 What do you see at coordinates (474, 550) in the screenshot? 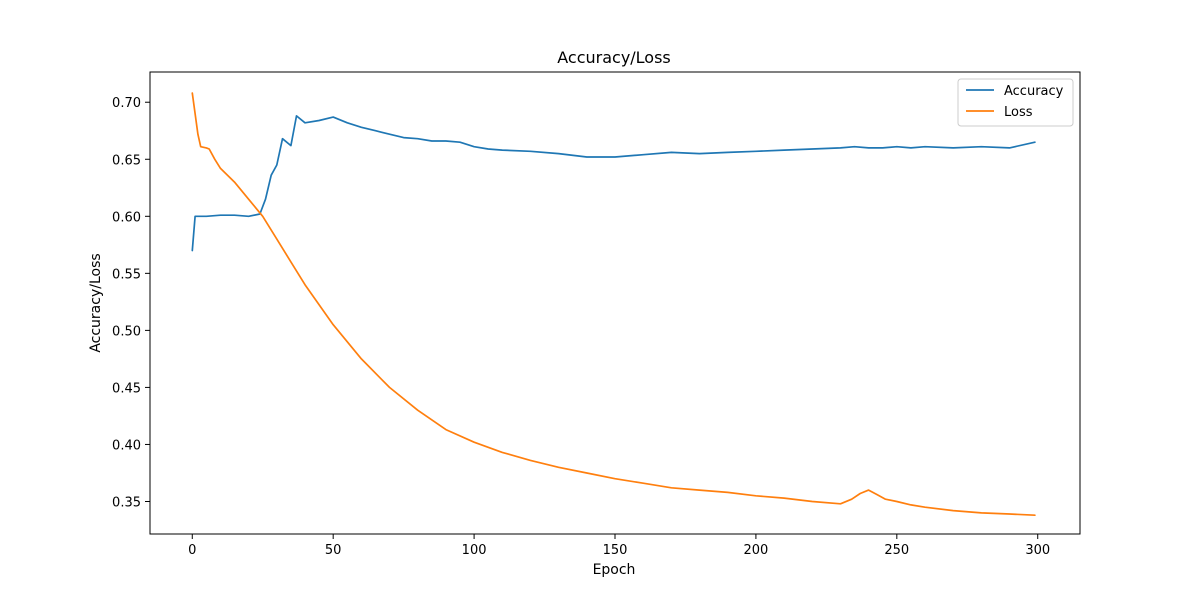
I see `x-tick-label: 100` at bounding box center [474, 550].